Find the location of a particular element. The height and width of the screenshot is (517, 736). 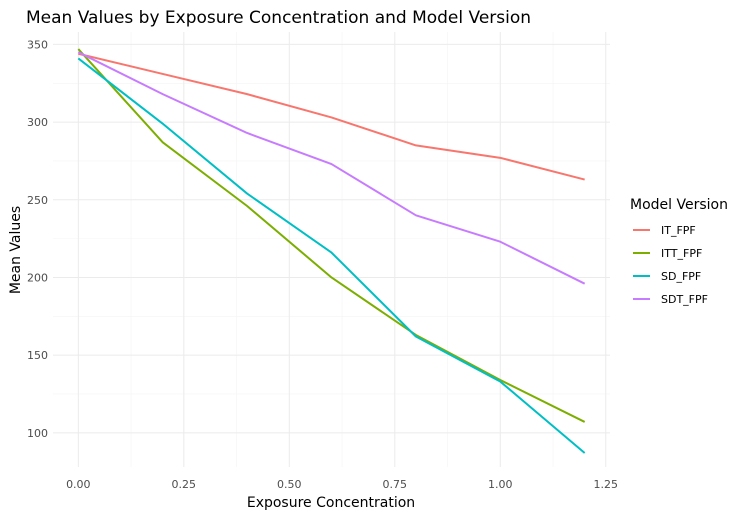

x-tick-label: 1.25 is located at coordinates (606, 484).